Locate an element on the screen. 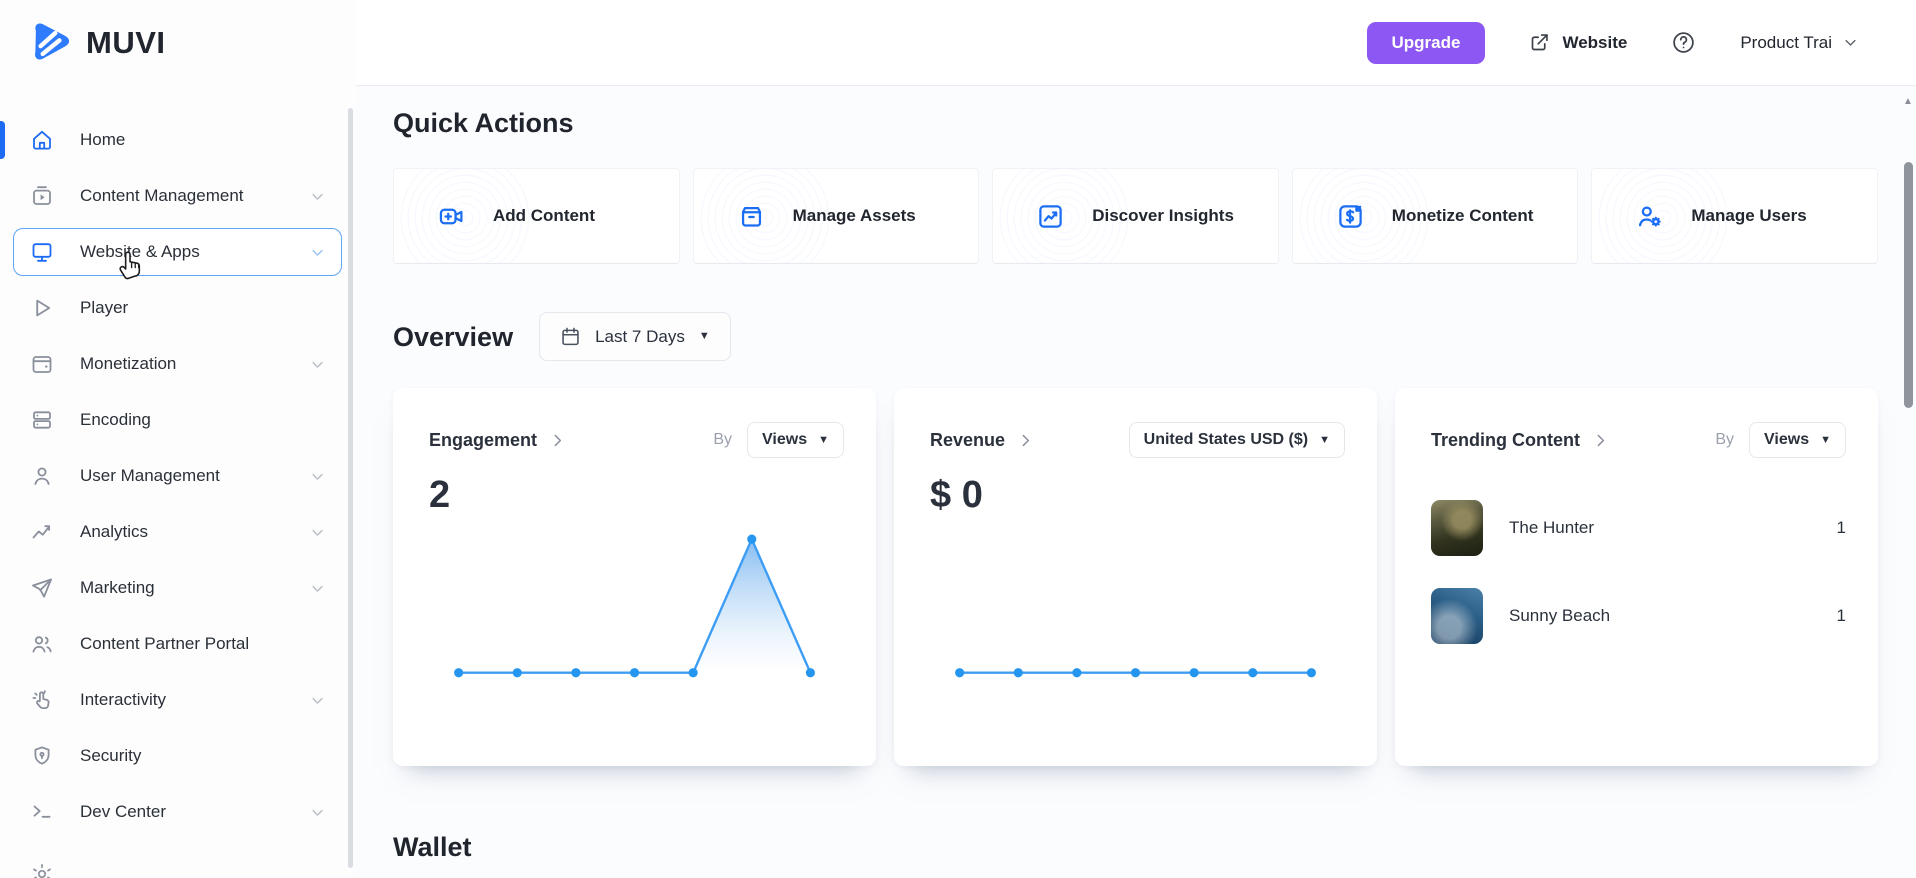 This screenshot has width=1916, height=878. sidebar-item-user-management: User Management is located at coordinates (177, 476).